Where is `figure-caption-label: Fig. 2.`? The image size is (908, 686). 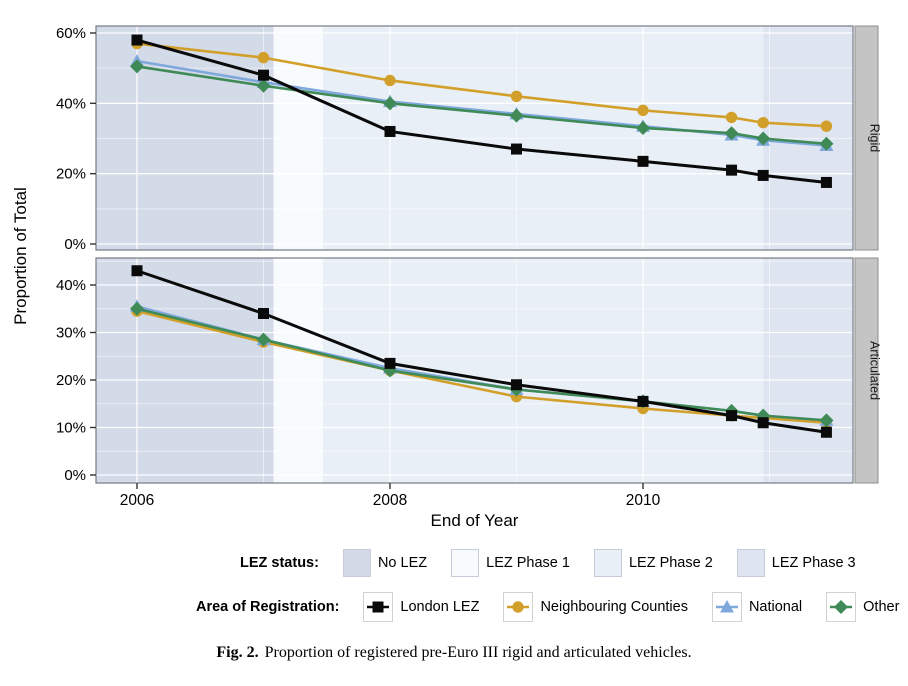 figure-caption-label: Fig. 2. is located at coordinates (237, 652).